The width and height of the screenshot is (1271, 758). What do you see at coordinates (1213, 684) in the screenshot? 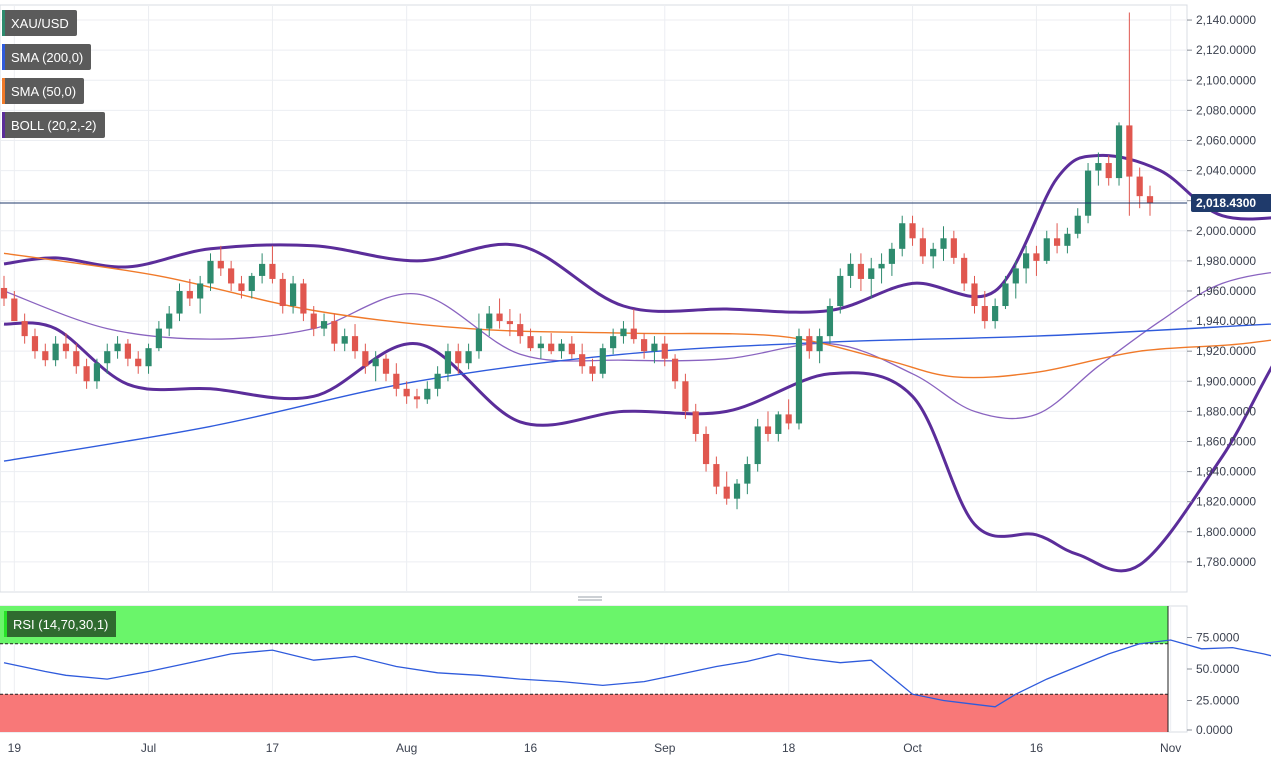
I see `rsi-axis: 75.0000 50.0000 25.0000 0.0000` at bounding box center [1213, 684].